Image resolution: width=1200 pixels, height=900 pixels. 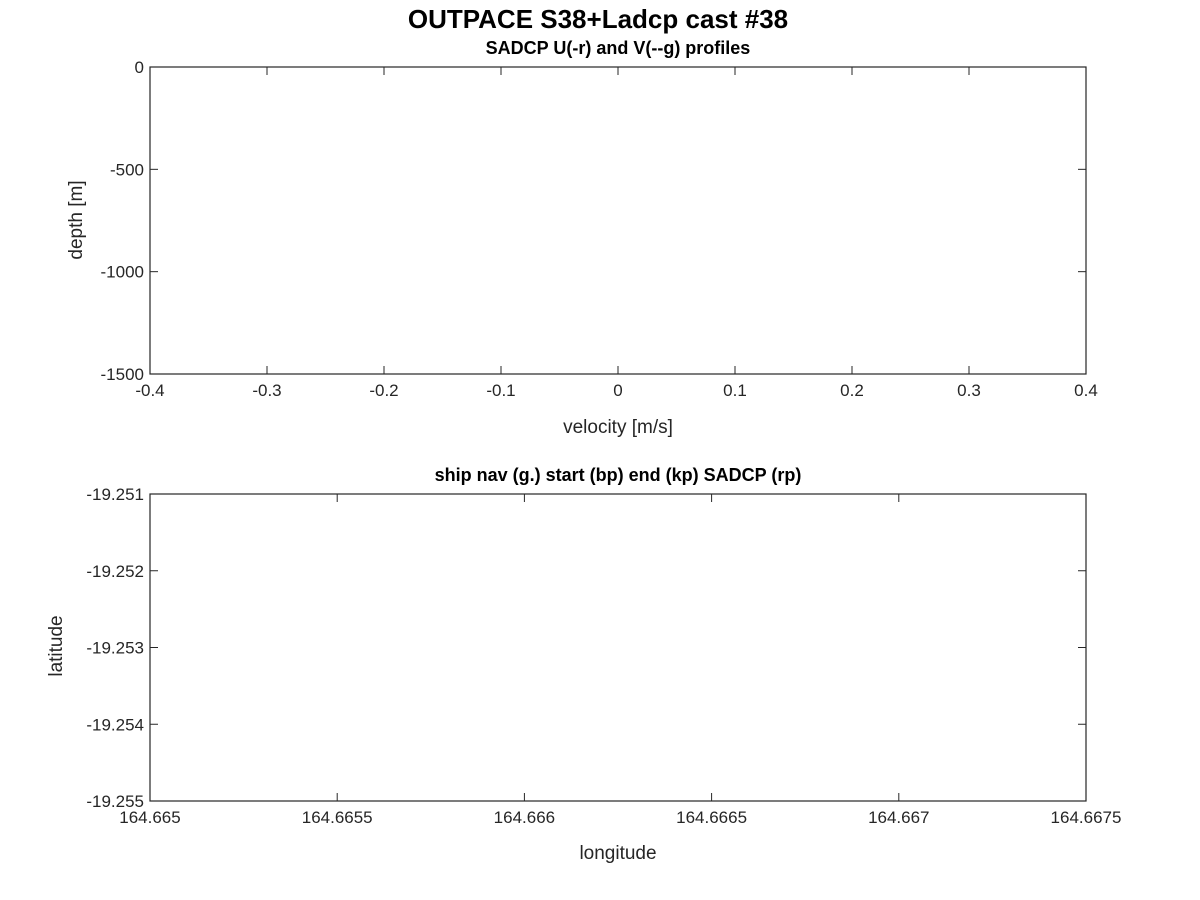 What do you see at coordinates (618, 427) in the screenshot?
I see `velocity-axis-label: velocity [m/s]` at bounding box center [618, 427].